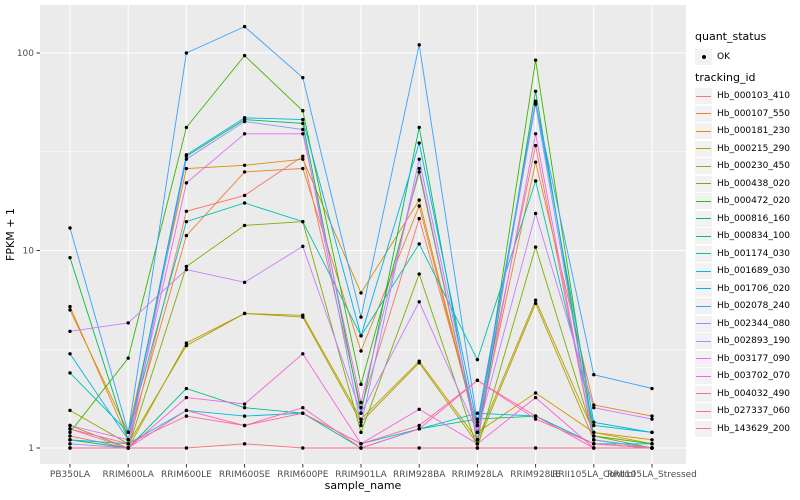 The width and height of the screenshot is (800, 500). What do you see at coordinates (31, 449) in the screenshot?
I see `y-tick-label: 1` at bounding box center [31, 449].